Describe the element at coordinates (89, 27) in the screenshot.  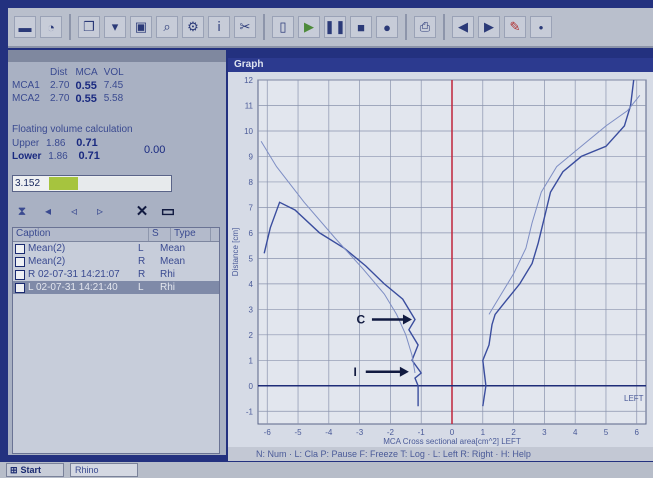
I see `copy-icon: ❐` at that location.